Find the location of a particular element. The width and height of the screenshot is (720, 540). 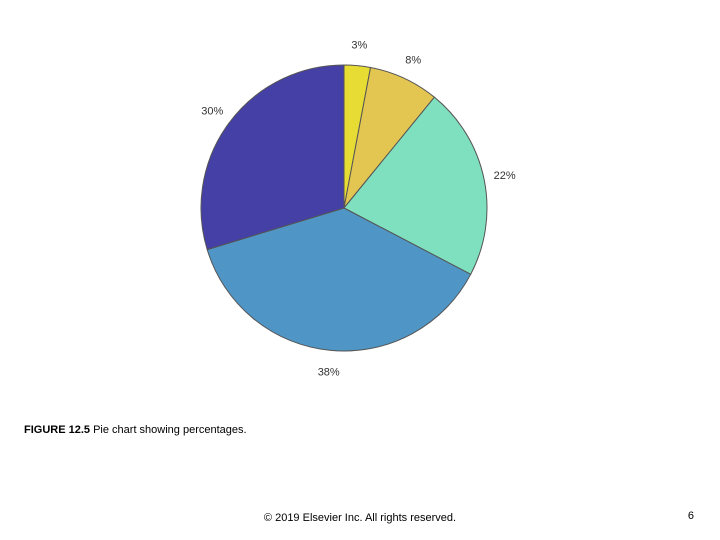

slice-label-2: 22% is located at coordinates (505, 176).